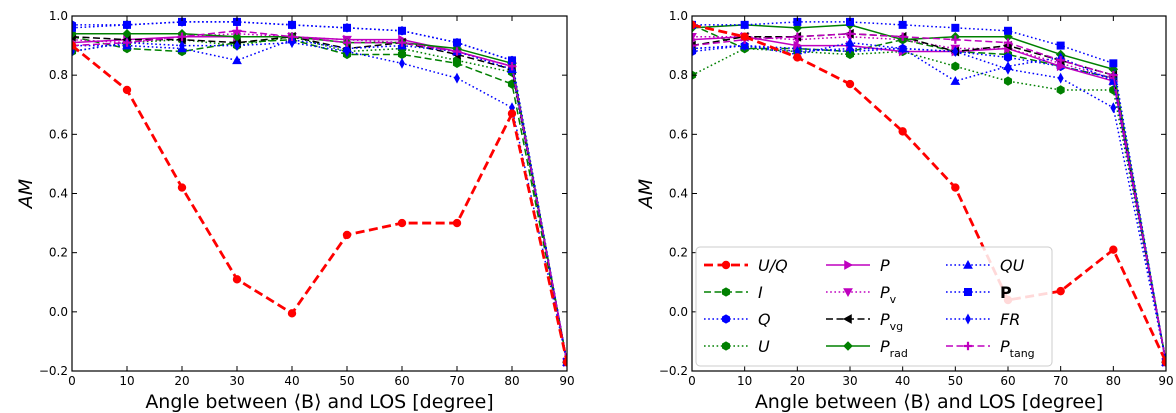  What do you see at coordinates (929, 402) in the screenshot?
I see `x-axis-label: Angle between ⟨B⟩ and LOS [degree]` at bounding box center [929, 402].